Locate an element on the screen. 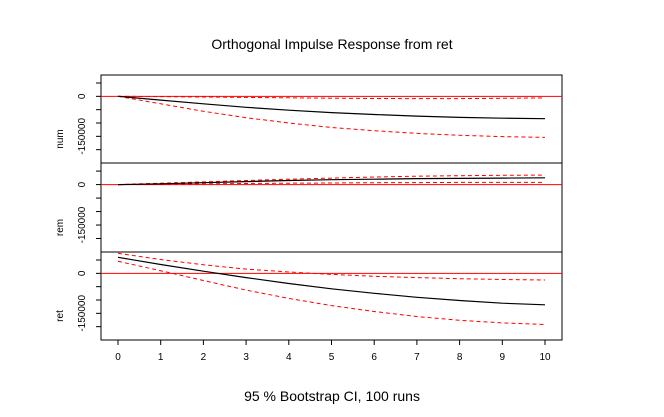 The image size is (664, 417). x-tick-label: 10 is located at coordinates (545, 357).